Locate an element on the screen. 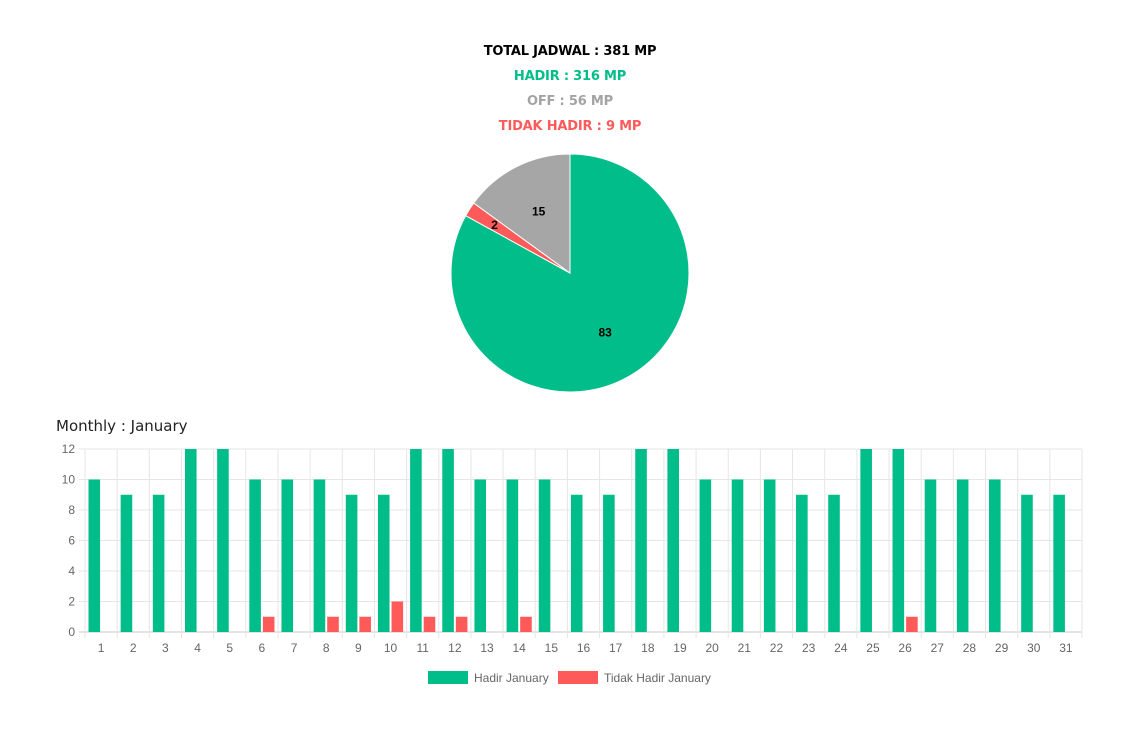  x-tick-label: 11 is located at coordinates (422, 648).